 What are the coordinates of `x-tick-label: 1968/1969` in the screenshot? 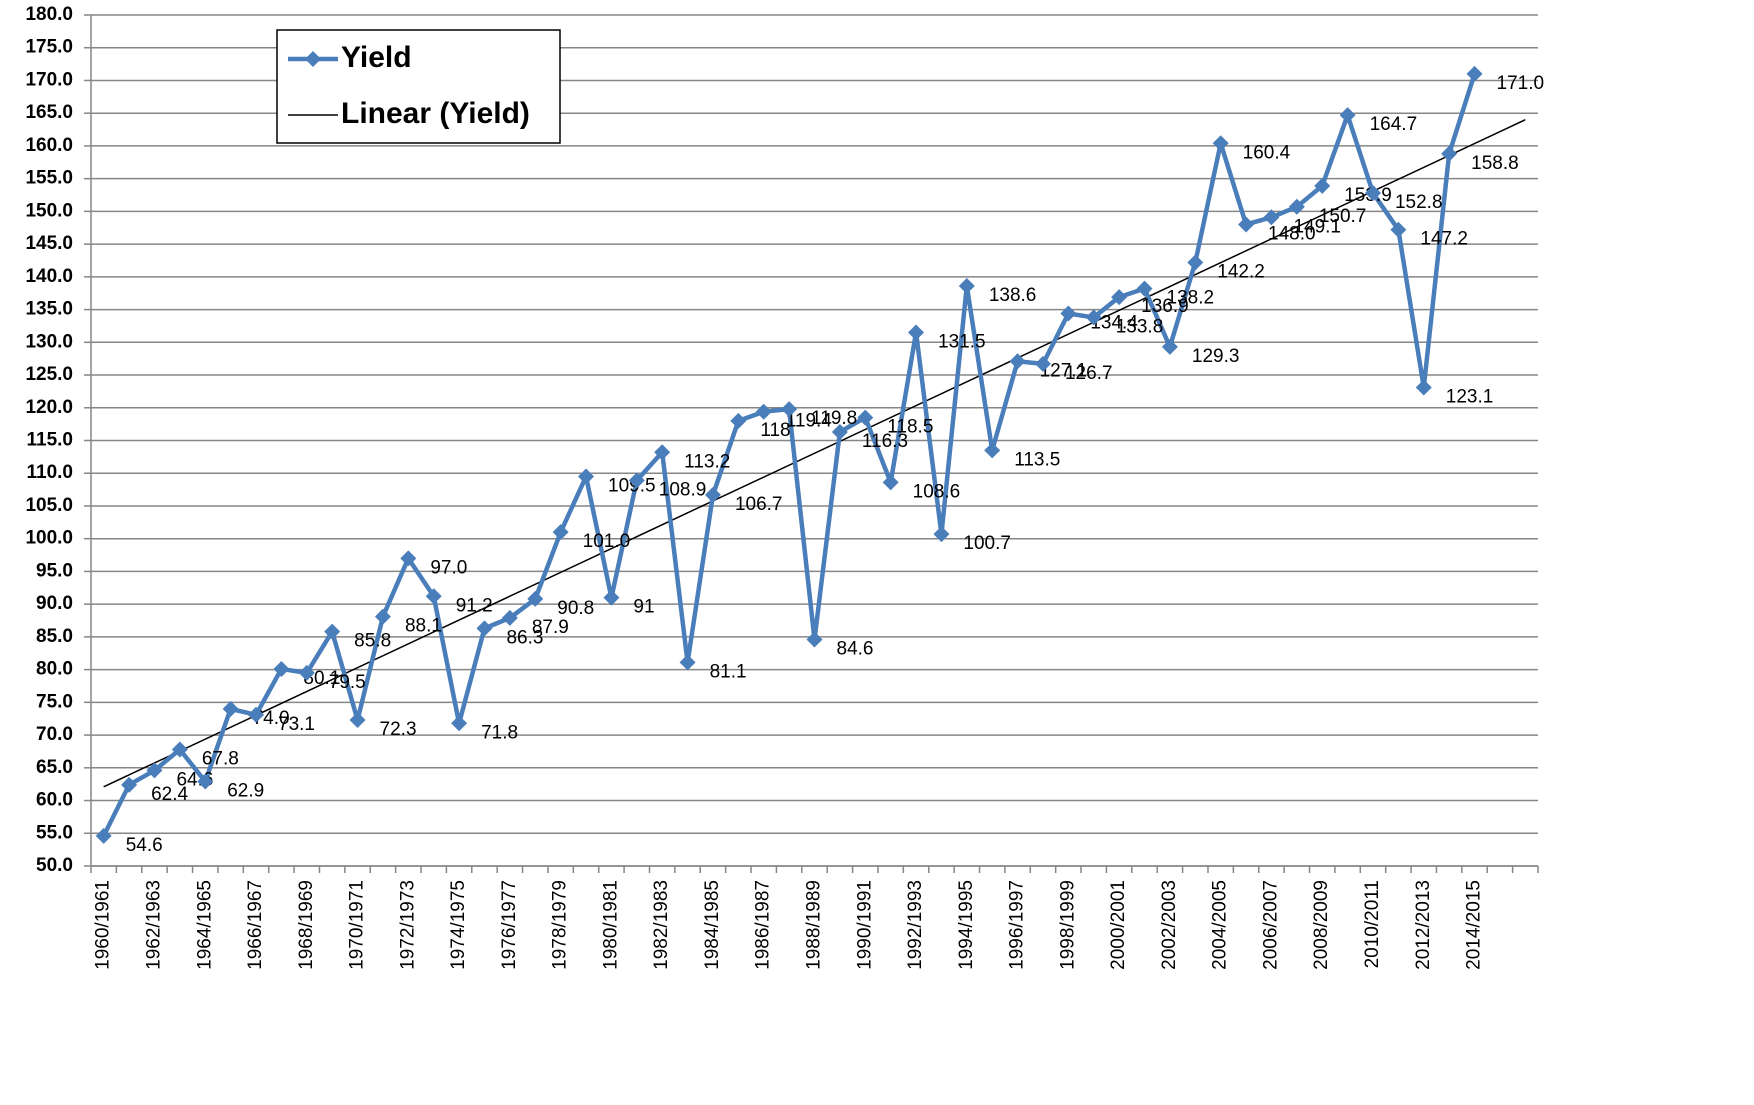 It's located at (306, 925).